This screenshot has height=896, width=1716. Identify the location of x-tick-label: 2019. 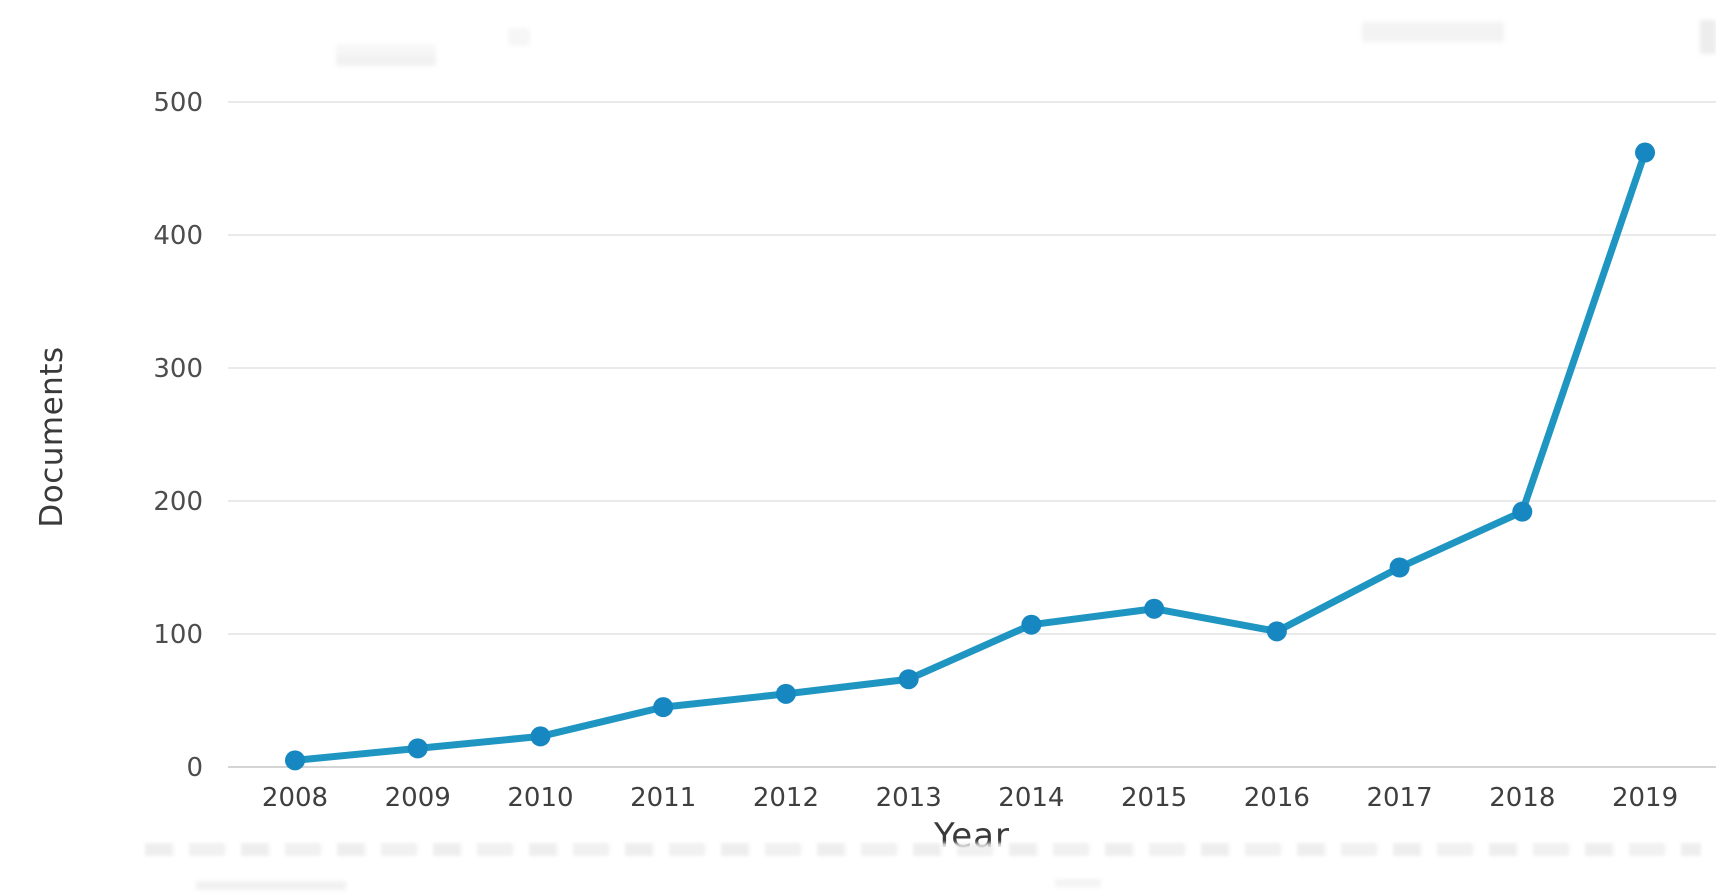
(1645, 798).